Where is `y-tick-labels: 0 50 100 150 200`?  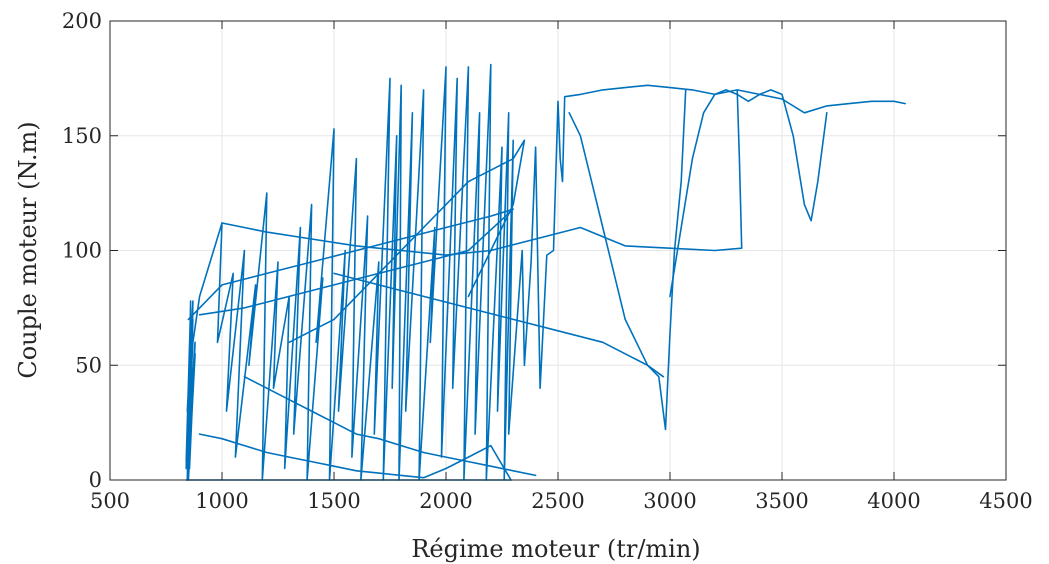 y-tick-labels: 0 50 100 150 200 is located at coordinates (82, 250).